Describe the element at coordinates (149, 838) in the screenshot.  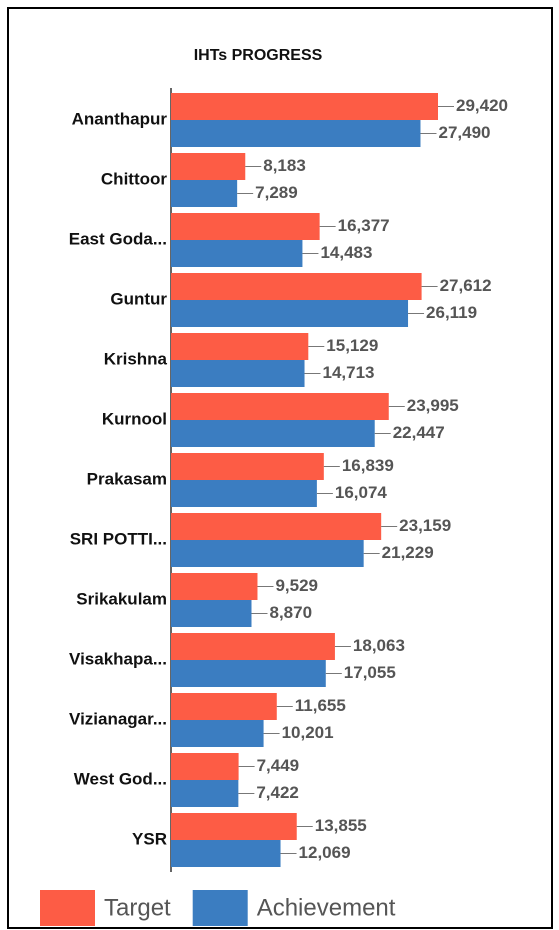
I see `category-label: YSR` at that location.